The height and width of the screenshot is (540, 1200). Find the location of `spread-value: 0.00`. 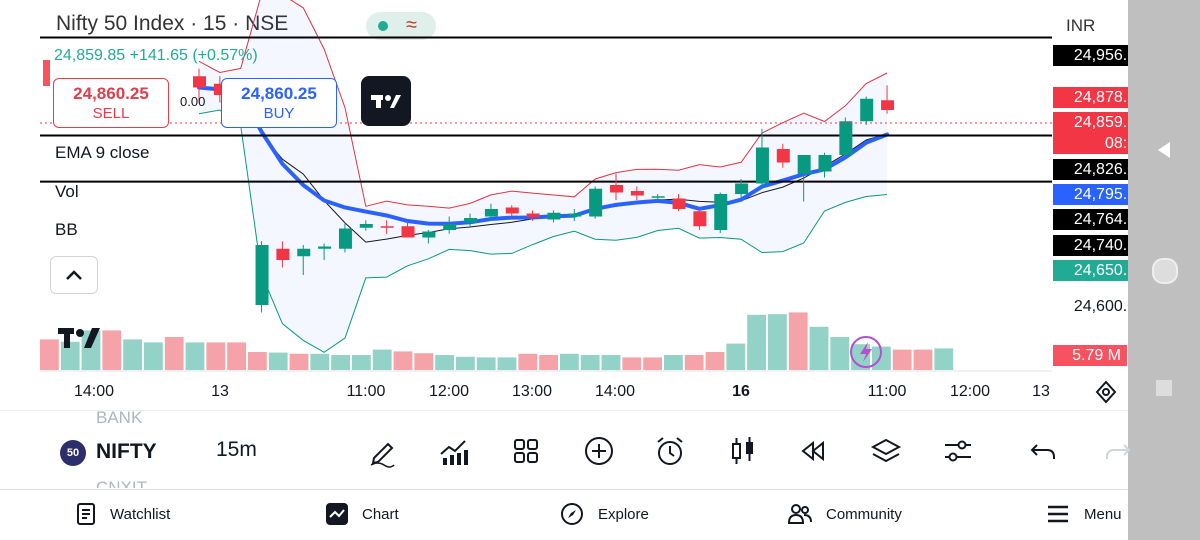

spread-value: 0.00 is located at coordinates (193, 101).